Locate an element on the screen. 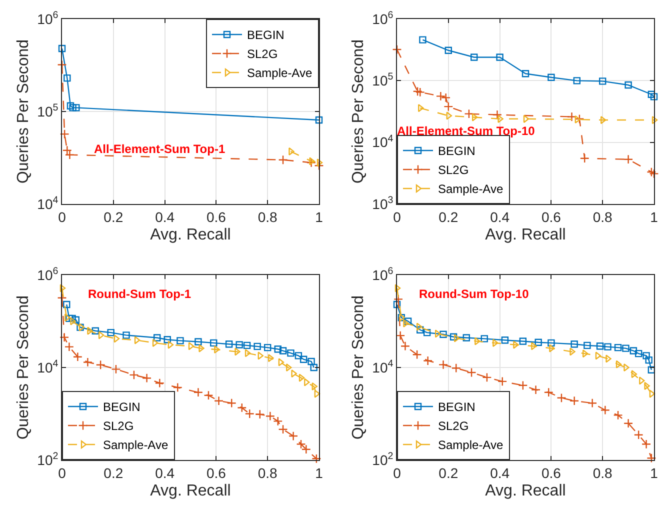  x-tick-label: 0.4 is located at coordinates (500, 472).